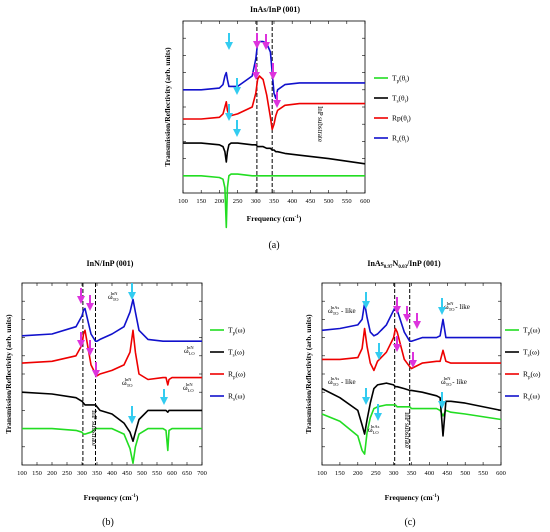 This screenshot has width=550, height=532. I want to click on legend-label-rs: Rs(θi), so click(400, 139).